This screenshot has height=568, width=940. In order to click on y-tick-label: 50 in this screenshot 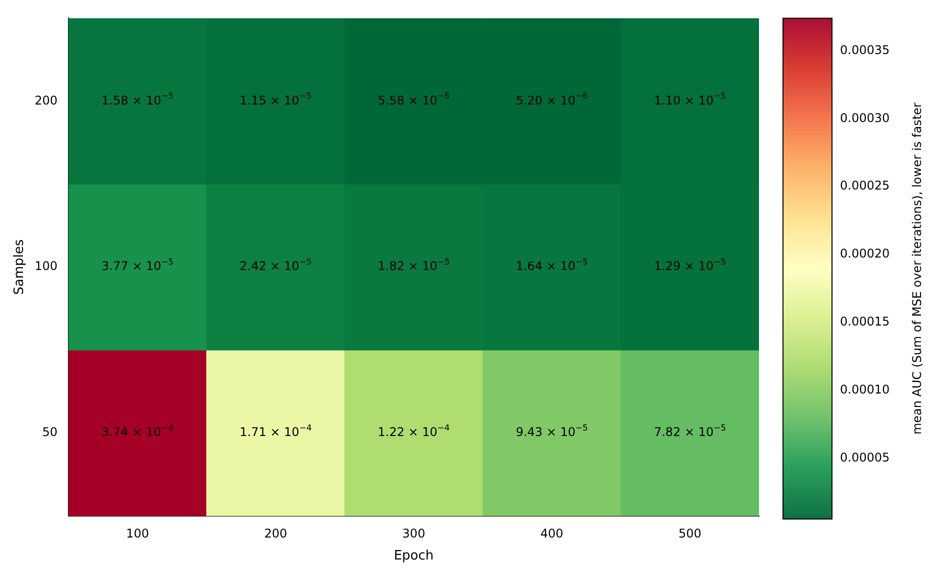, I will do `click(50, 432)`.